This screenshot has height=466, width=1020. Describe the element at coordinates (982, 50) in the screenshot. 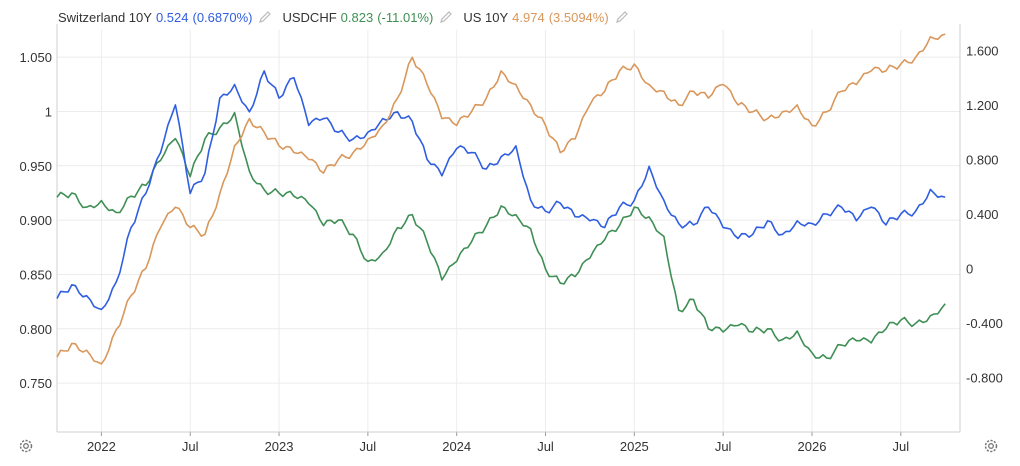

I see `y-tick-label-right: 1.600` at that location.